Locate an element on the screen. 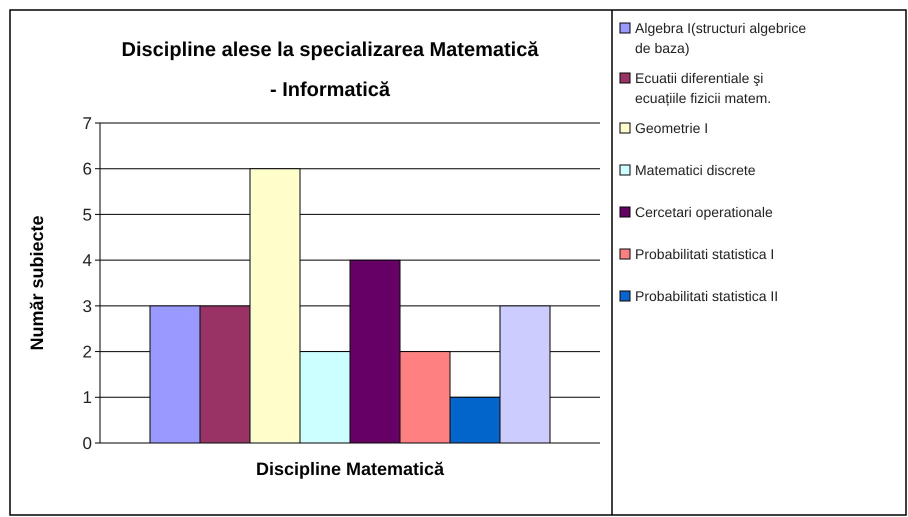 The image size is (908, 517). legend-label: Cercetari operationale is located at coordinates (704, 212).